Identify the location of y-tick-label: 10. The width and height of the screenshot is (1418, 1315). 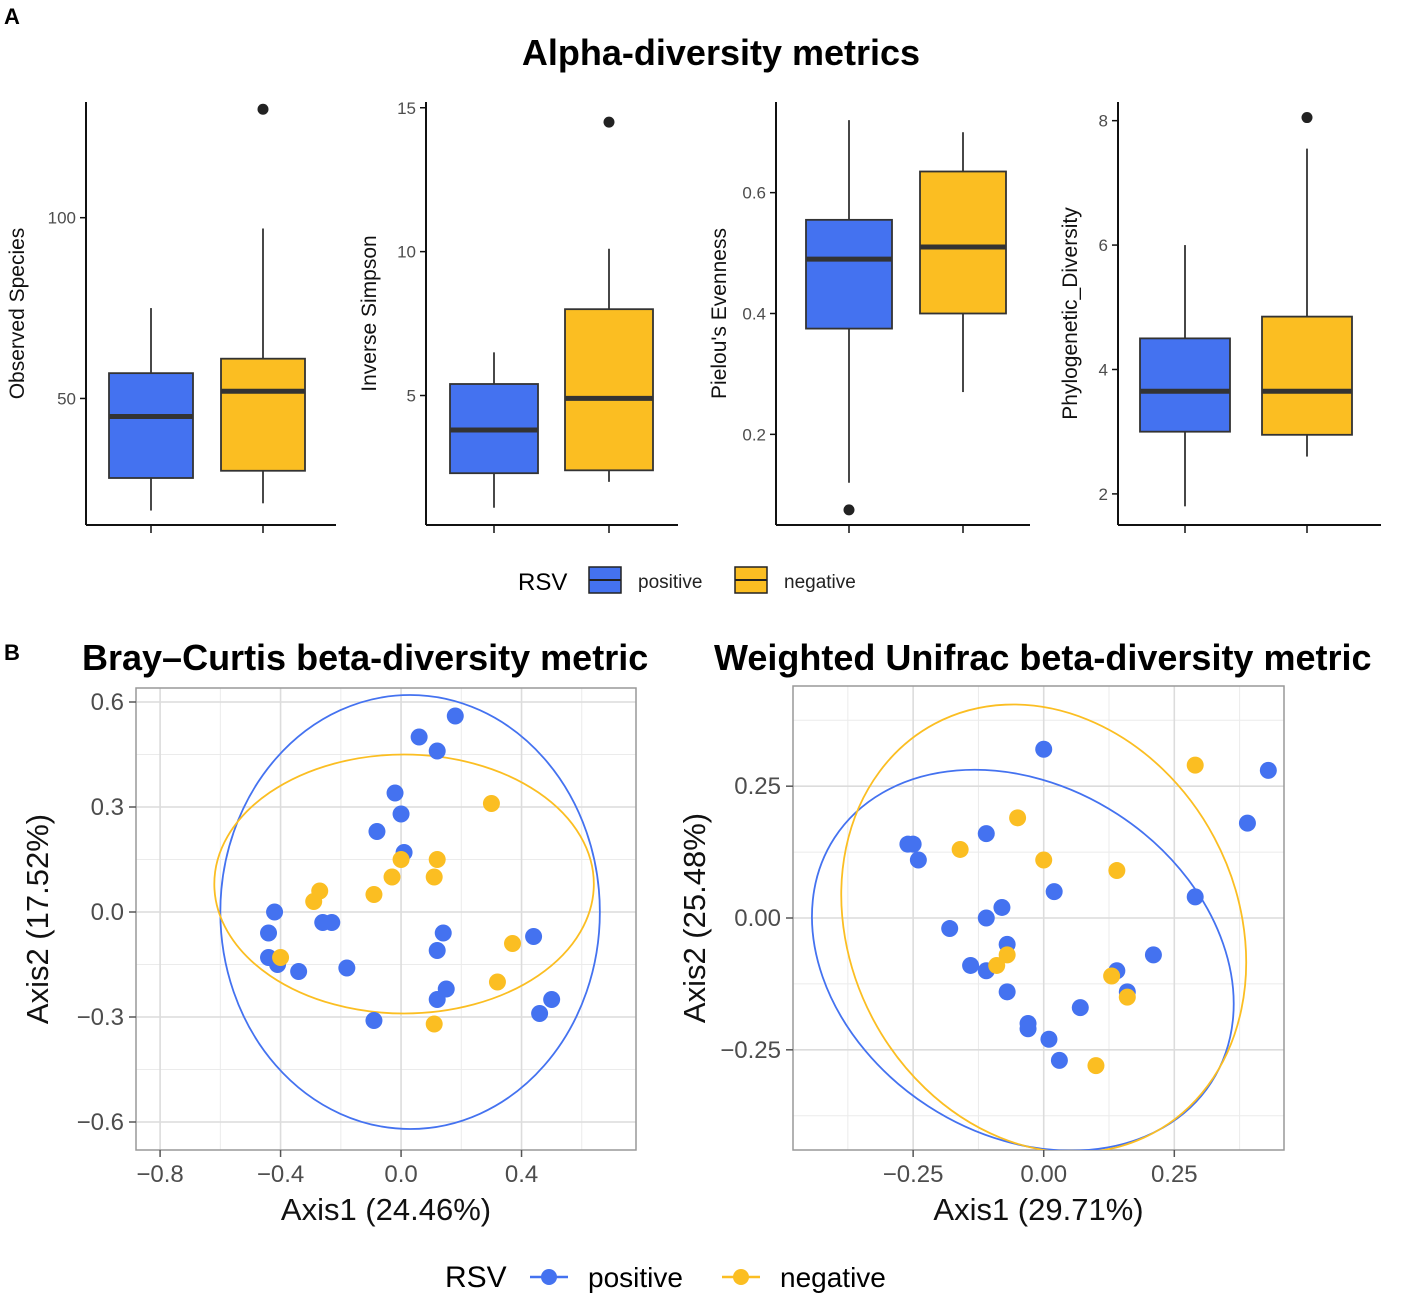
(406, 252).